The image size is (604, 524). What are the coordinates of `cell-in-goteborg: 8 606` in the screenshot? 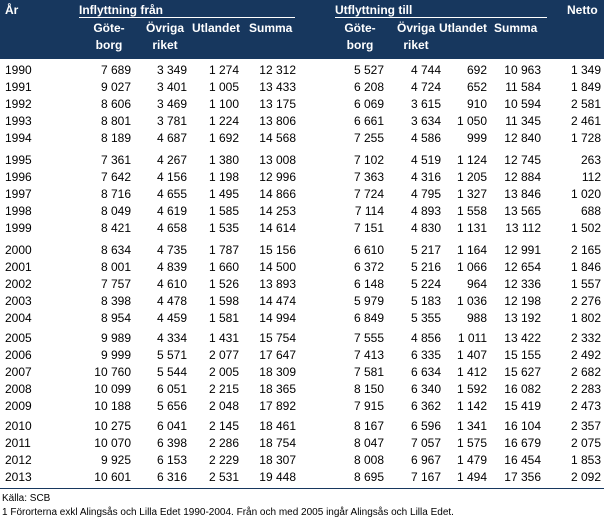 It's located at (115, 104).